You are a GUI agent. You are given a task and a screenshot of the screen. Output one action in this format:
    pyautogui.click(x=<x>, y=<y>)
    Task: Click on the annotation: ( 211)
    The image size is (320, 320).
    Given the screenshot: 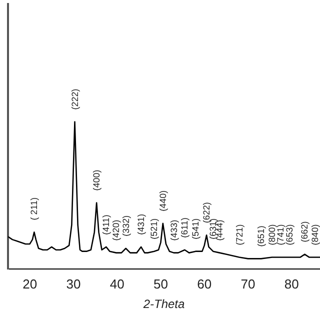 What is the action you would take?
    pyautogui.click(x=34, y=208)
    